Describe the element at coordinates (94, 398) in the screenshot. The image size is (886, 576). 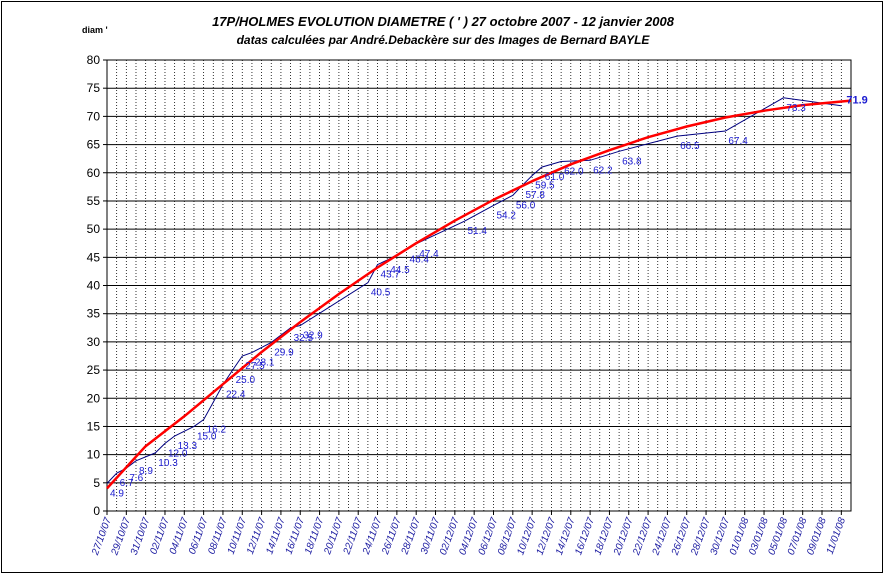
I see `y-tick-label: 20` at that location.